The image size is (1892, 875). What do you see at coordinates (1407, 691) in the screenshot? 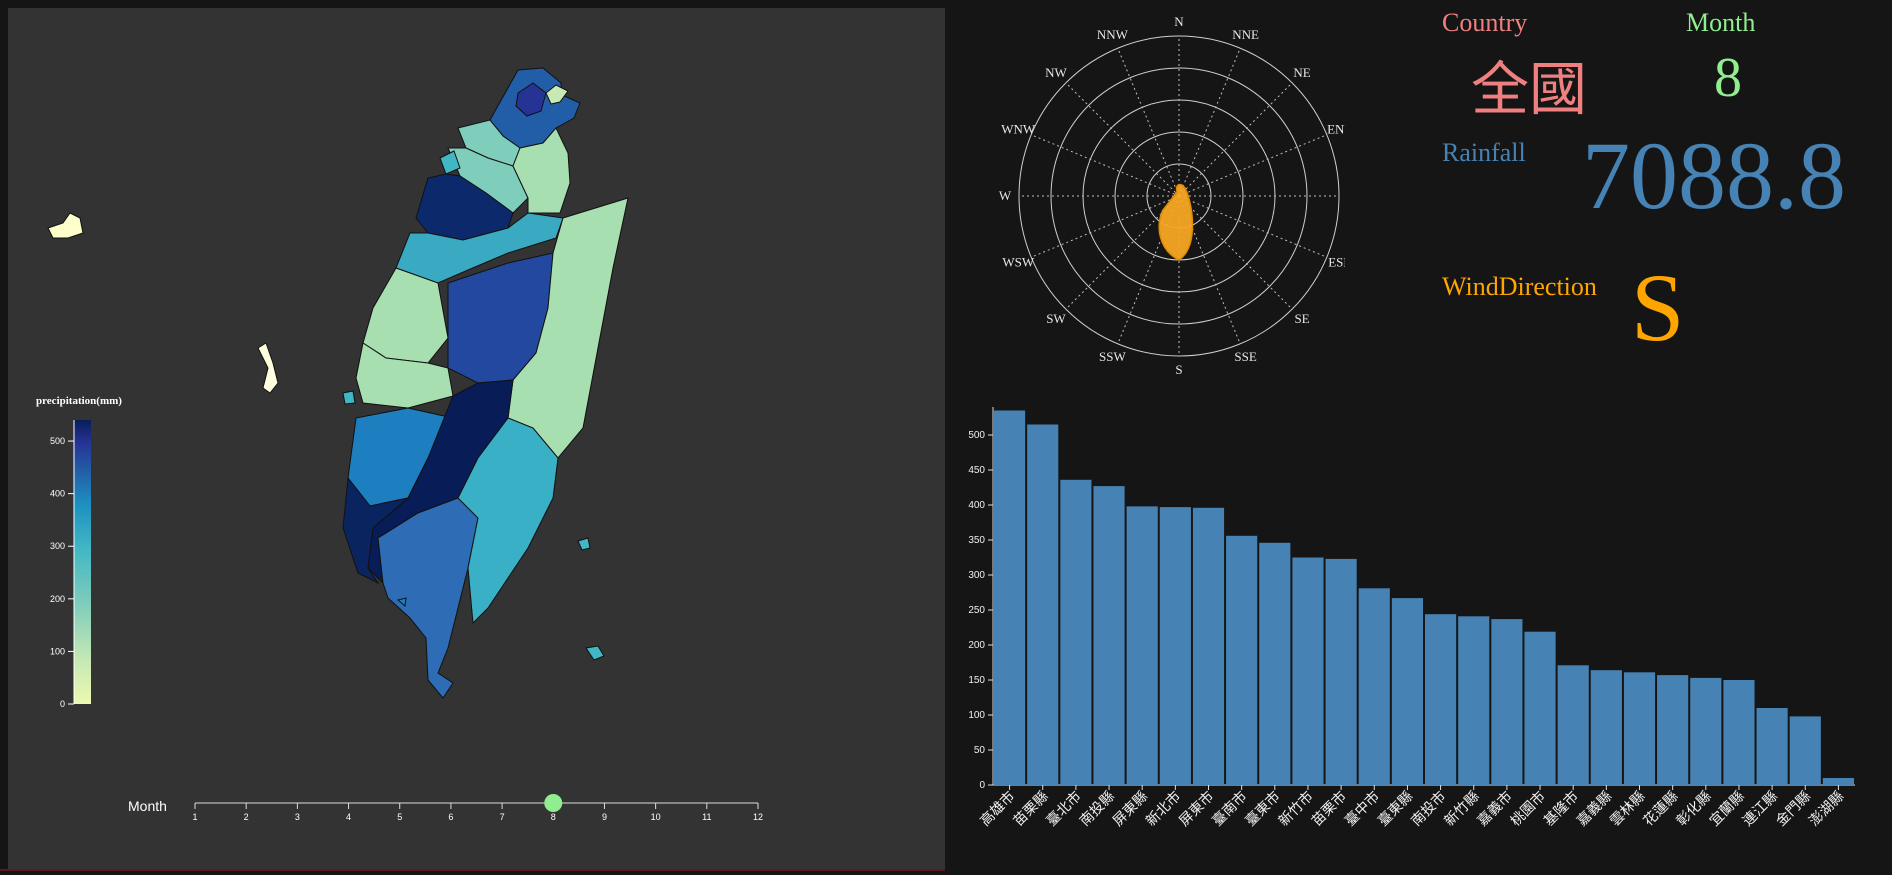
I see `bar-臺東縣` at bounding box center [1407, 691].